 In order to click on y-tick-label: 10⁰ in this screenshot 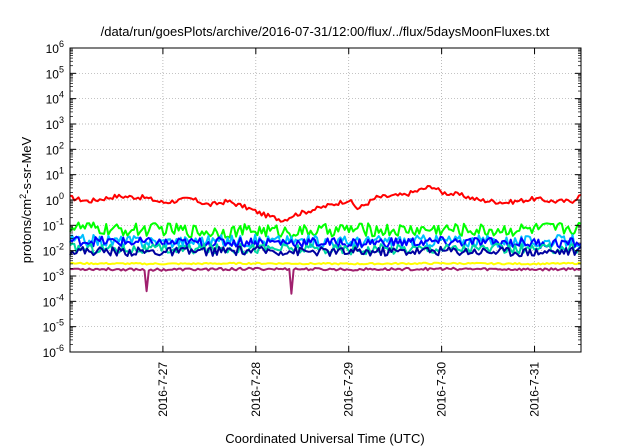, I will do `click(55, 199)`.